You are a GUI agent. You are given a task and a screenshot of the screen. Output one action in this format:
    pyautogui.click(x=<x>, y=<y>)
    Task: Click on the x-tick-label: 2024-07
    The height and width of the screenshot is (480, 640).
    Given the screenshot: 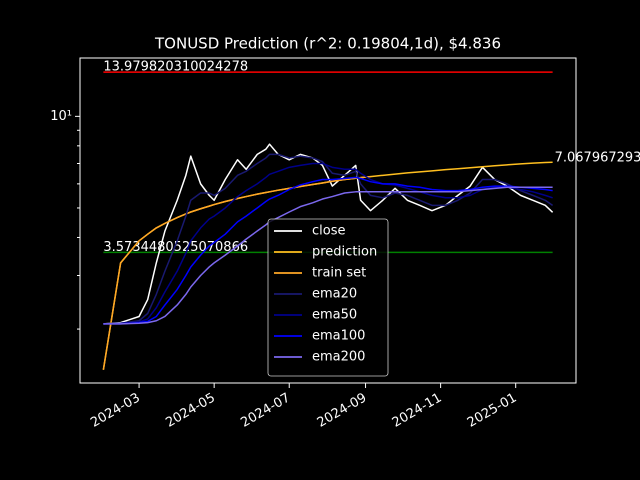 What is the action you would take?
    pyautogui.click(x=265, y=411)
    